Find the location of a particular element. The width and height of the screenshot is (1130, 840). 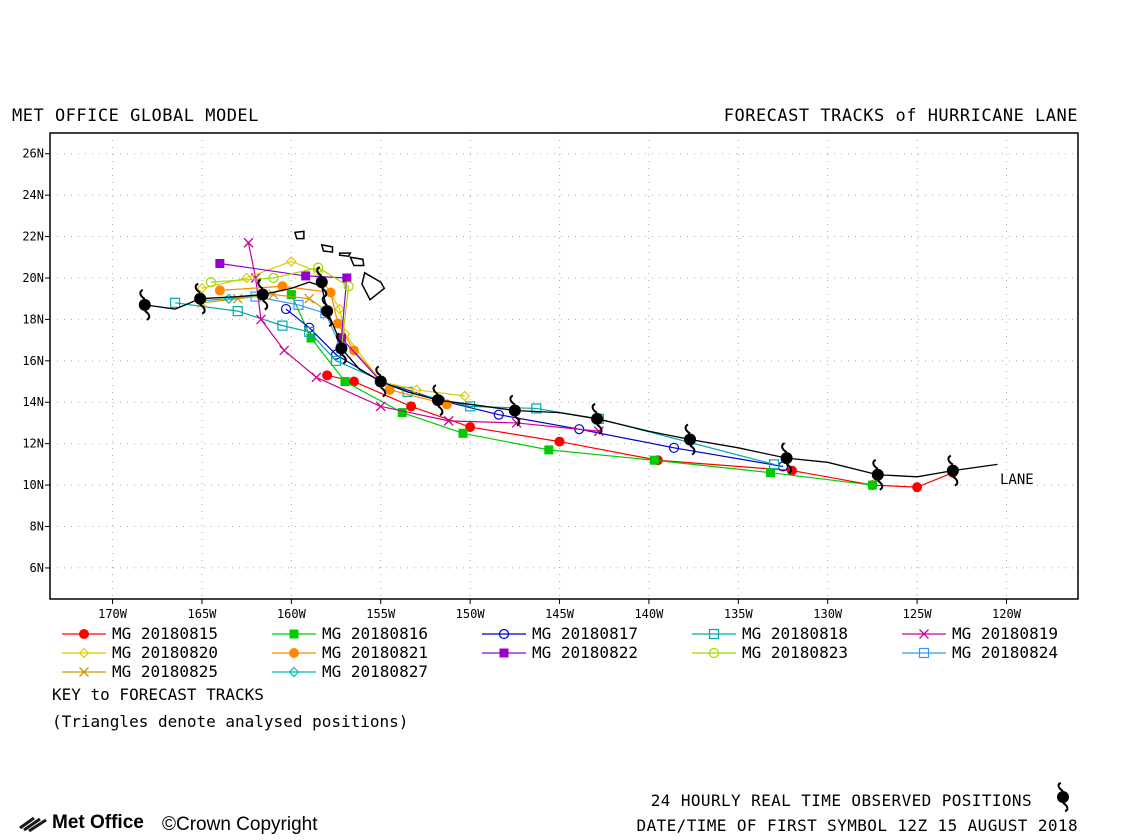

crown-copyright: ©Crown Copyright is located at coordinates (240, 824).